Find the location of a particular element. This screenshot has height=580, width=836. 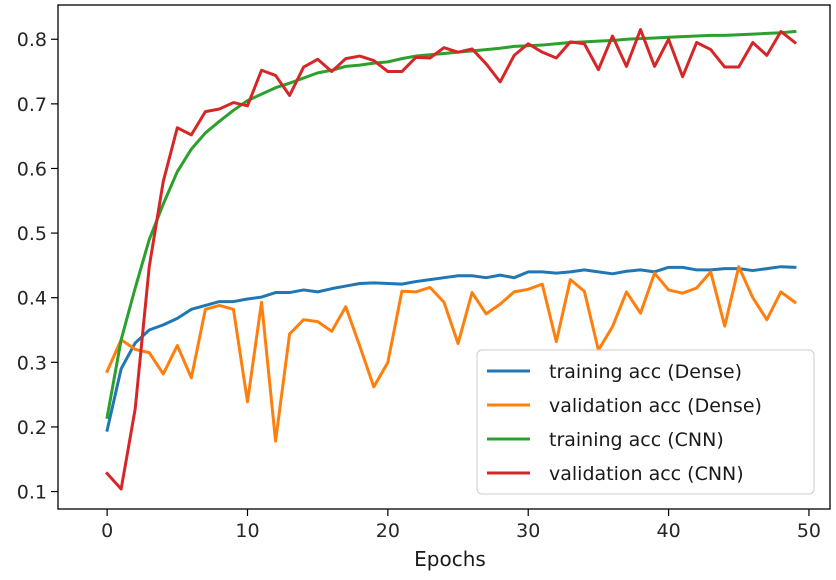

x-tick-label: 0 is located at coordinates (107, 531).